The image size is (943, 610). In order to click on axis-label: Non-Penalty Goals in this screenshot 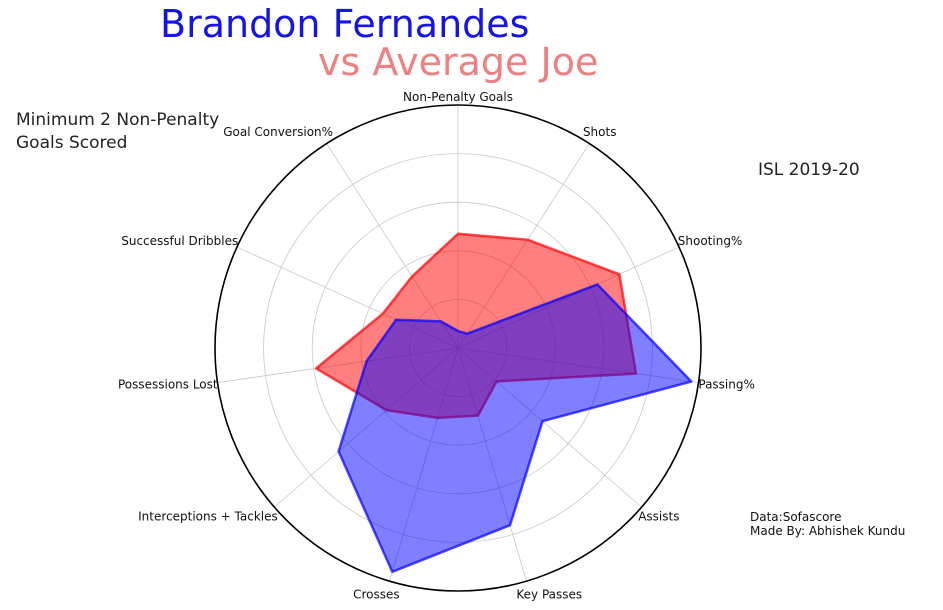, I will do `click(458, 97)`.